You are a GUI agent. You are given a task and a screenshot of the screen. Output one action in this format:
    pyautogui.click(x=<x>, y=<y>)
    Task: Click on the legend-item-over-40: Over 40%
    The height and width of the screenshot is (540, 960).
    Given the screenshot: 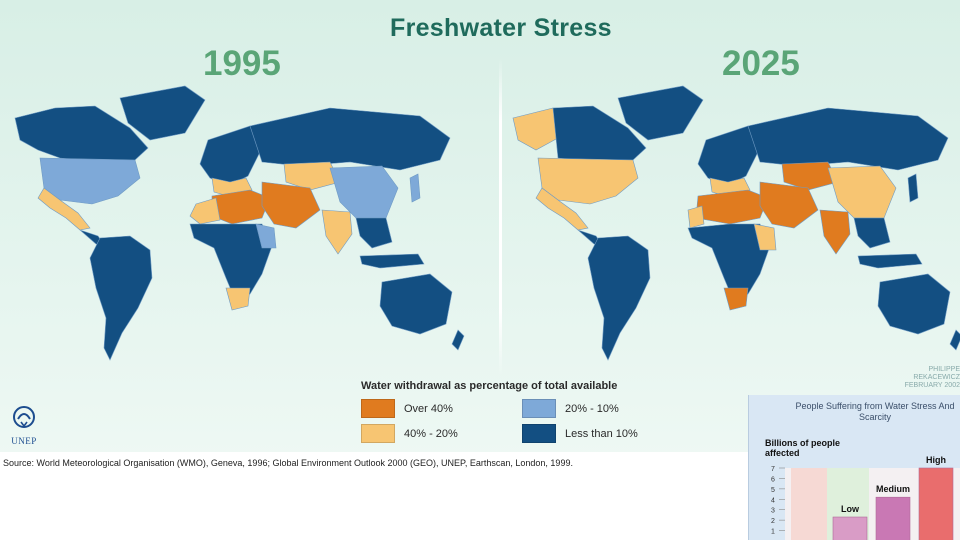 What is the action you would take?
    pyautogui.click(x=407, y=408)
    